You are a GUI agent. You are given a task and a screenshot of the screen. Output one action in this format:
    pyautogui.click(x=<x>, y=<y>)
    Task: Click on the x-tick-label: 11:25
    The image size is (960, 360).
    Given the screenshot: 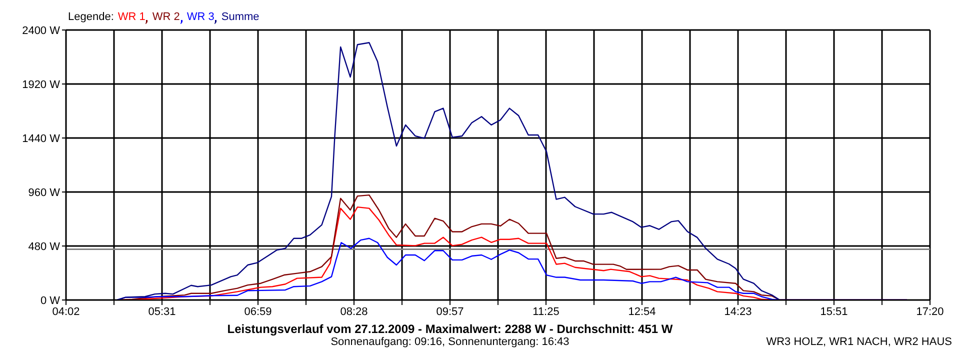 What is the action you would take?
    pyautogui.click(x=546, y=312)
    